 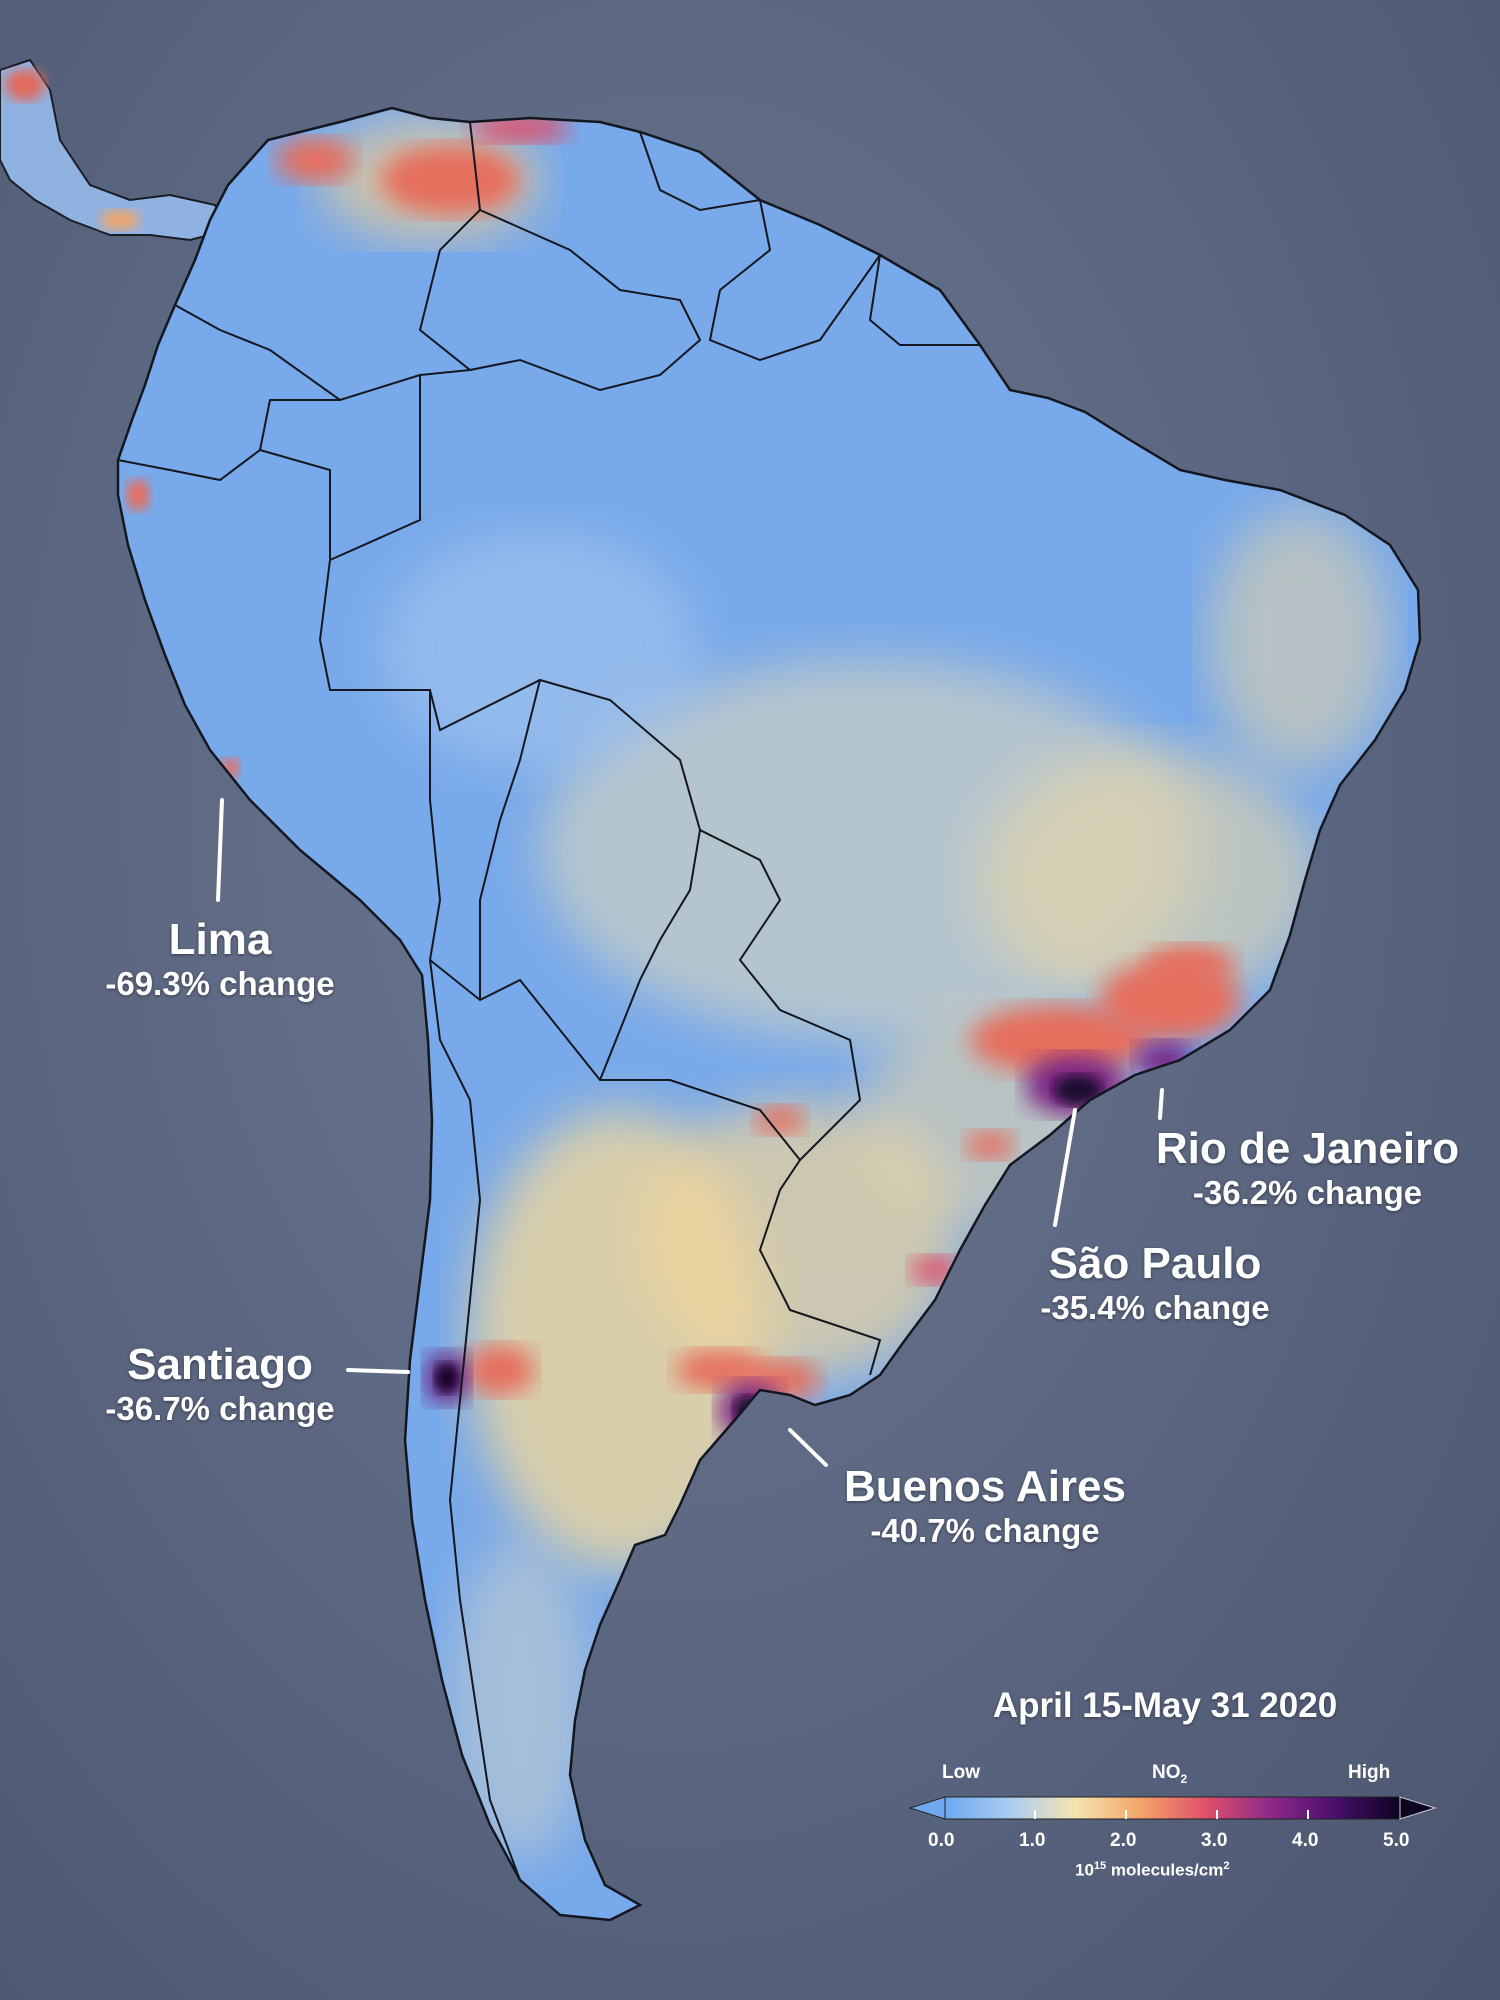 I want to click on rio-leader, so click(x=1161, y=1104).